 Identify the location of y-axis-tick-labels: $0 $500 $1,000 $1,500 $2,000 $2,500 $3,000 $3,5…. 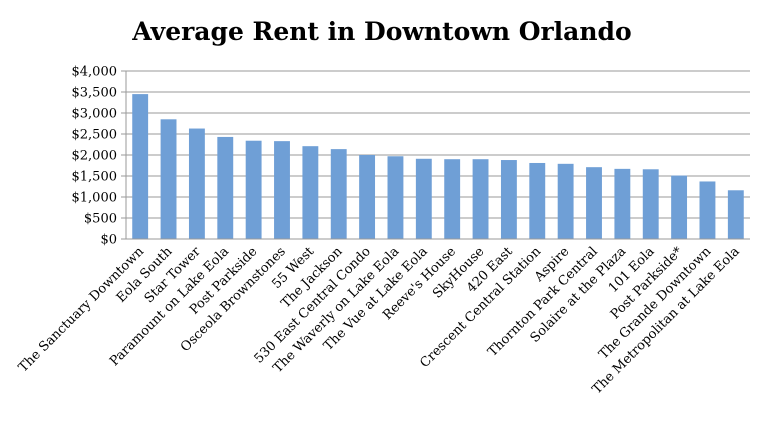
(95, 156).